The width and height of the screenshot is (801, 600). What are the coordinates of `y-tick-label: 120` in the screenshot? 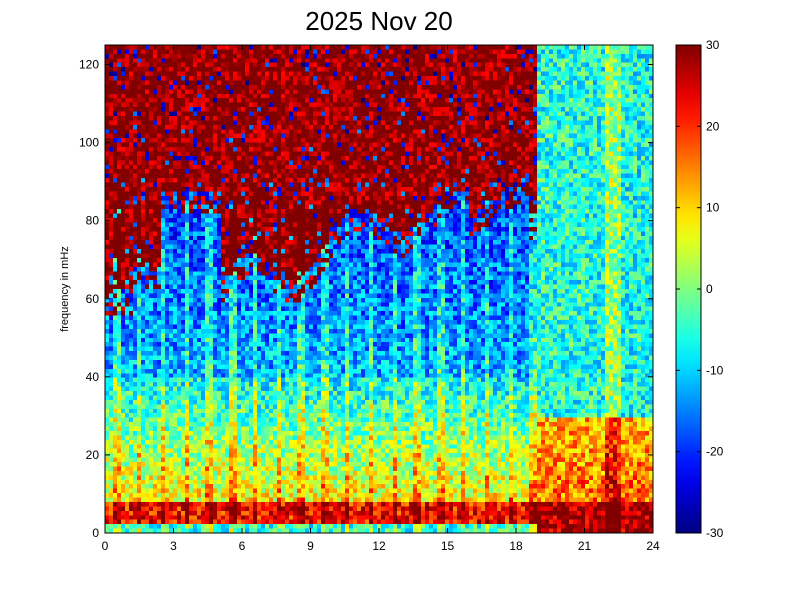 It's located at (89, 65).